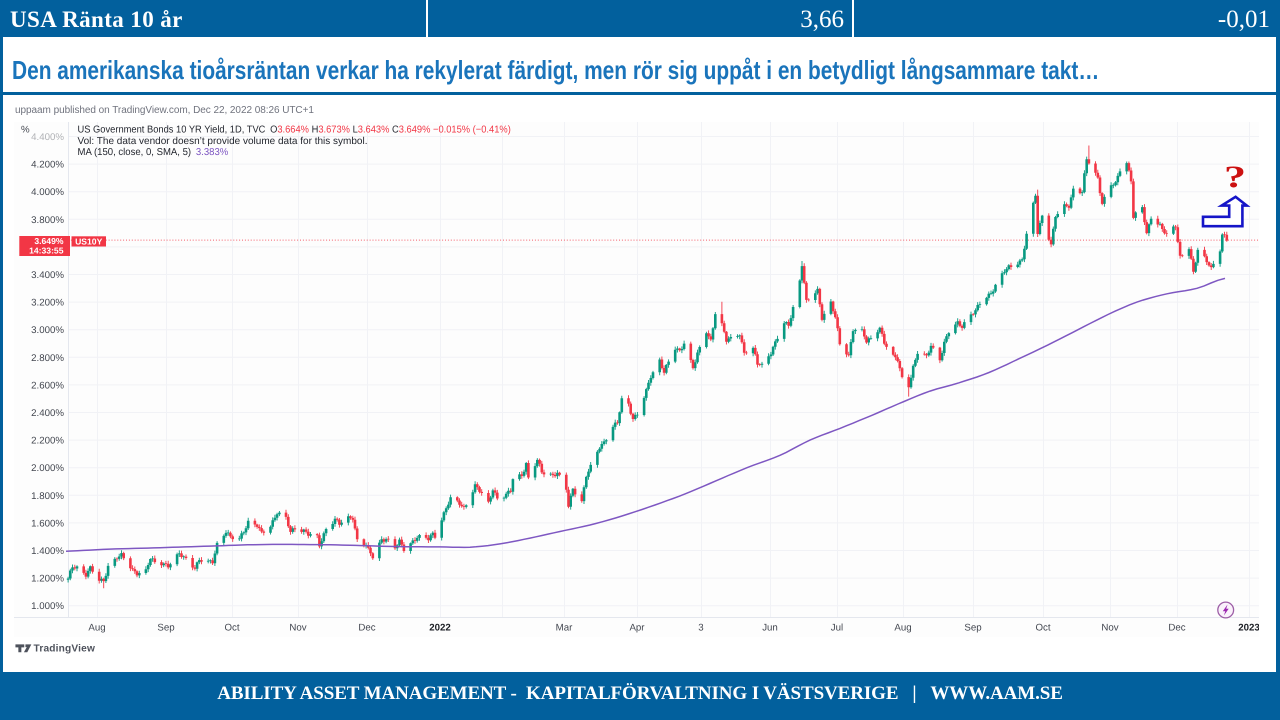 This screenshot has height=720, width=1280. I want to click on svg-text: 2.200%, so click(47, 441).